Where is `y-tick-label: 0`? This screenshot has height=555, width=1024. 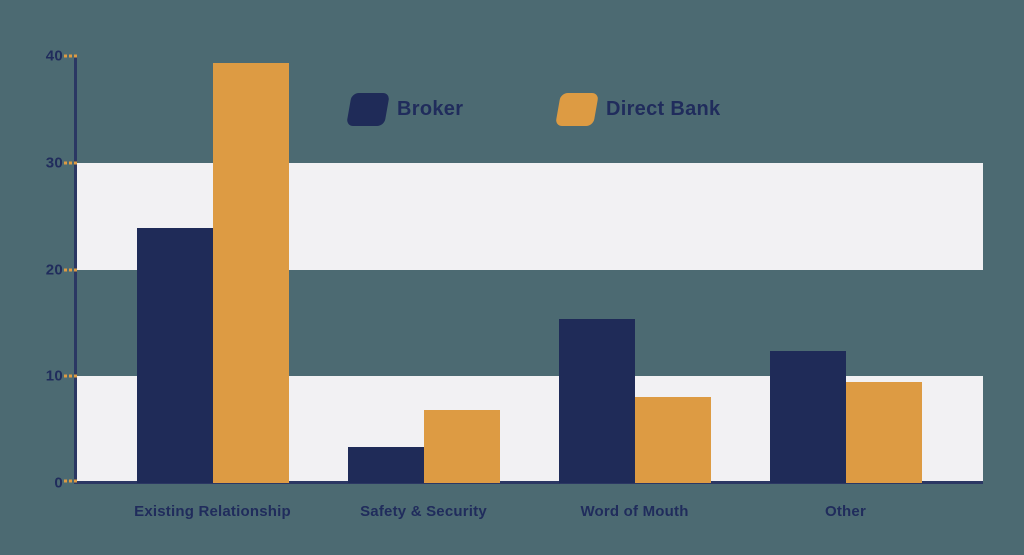 y-tick-label: 0 is located at coordinates (58, 483).